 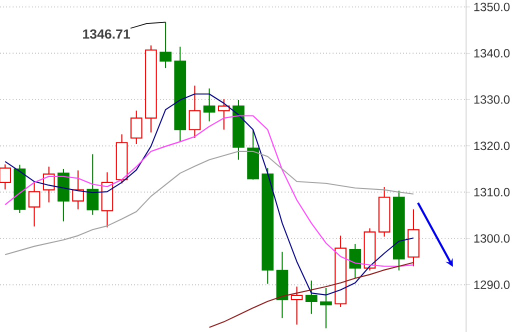 What do you see at coordinates (492, 192) in the screenshot?
I see `y-tick-label: 1310.0` at bounding box center [492, 192].